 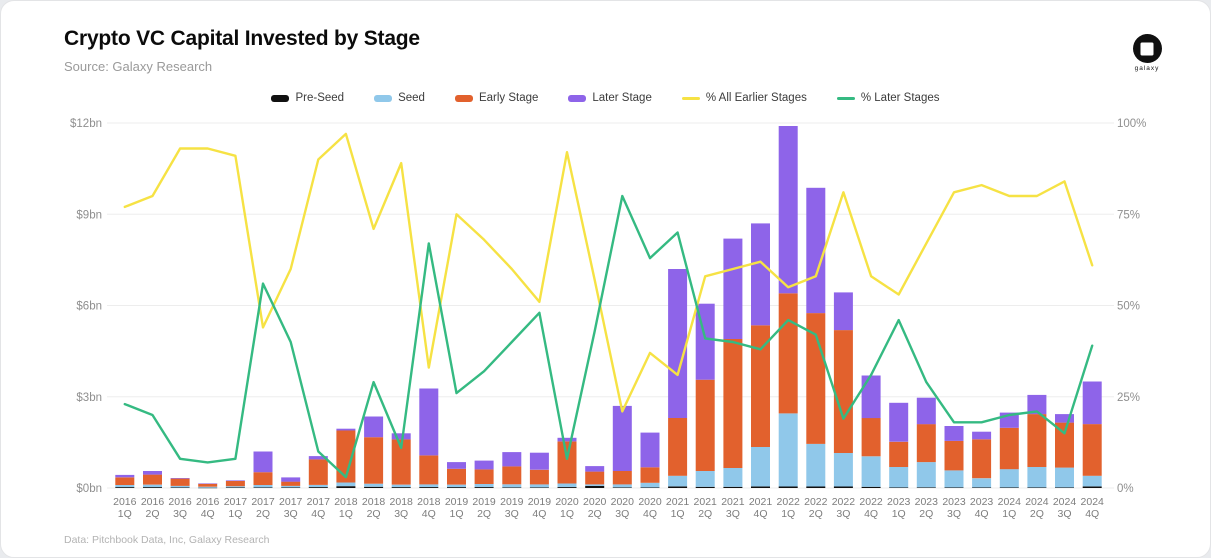 I want to click on legend-swatch-pre-seed, so click(x=280, y=98).